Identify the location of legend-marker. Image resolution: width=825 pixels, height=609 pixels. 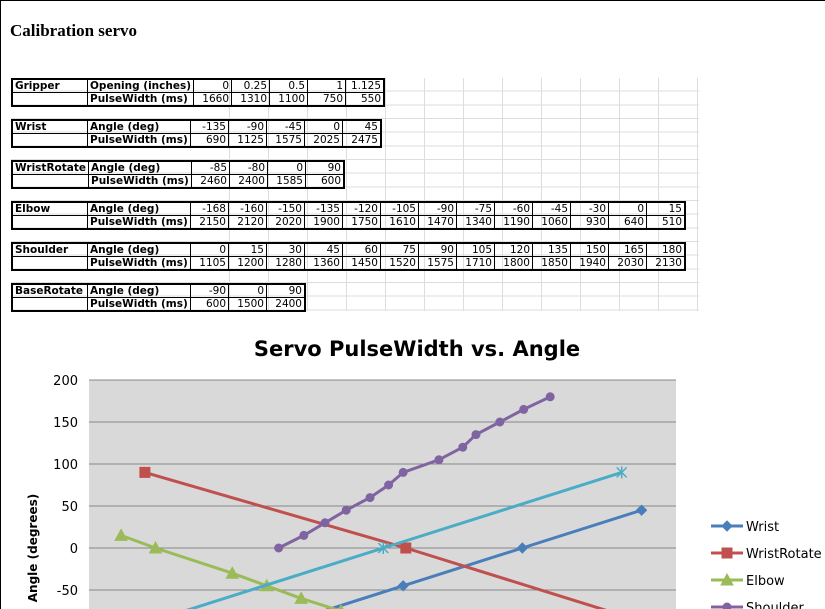
(727, 553).